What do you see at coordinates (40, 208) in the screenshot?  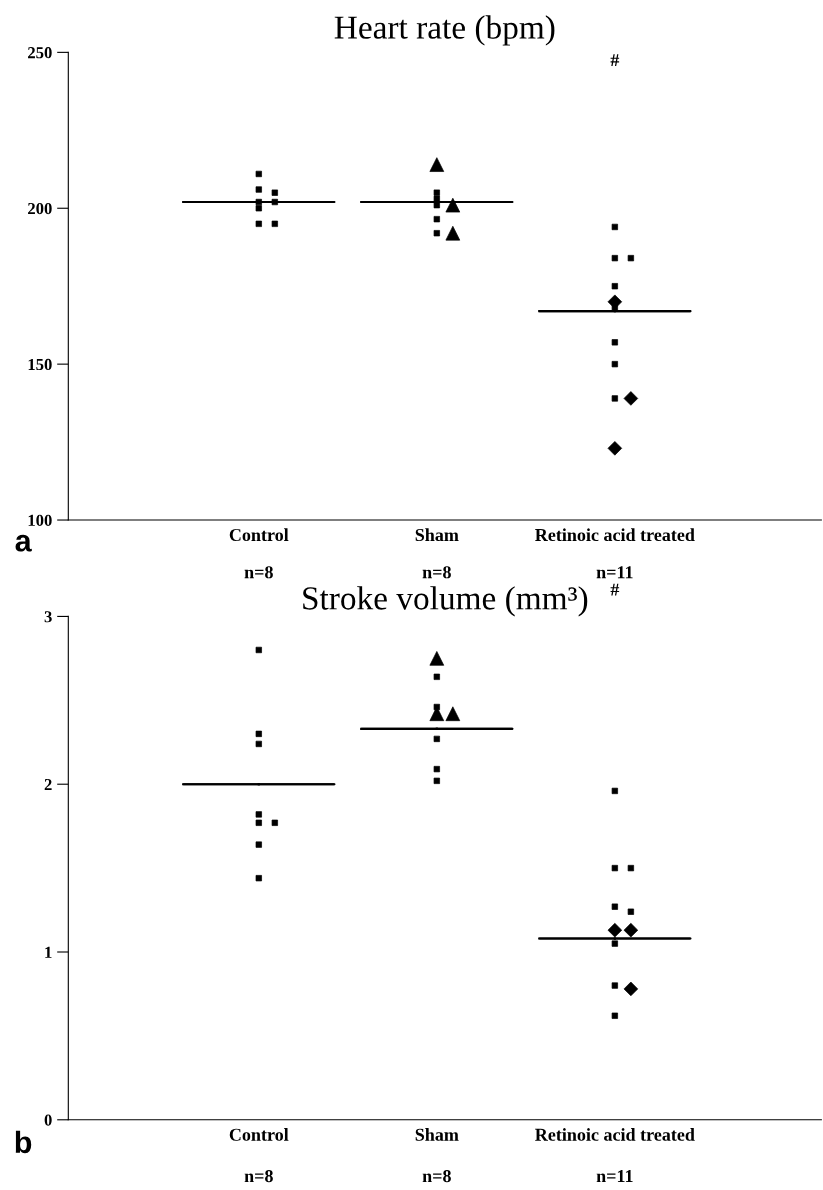 I see `y-tick-label: 200` at bounding box center [40, 208].